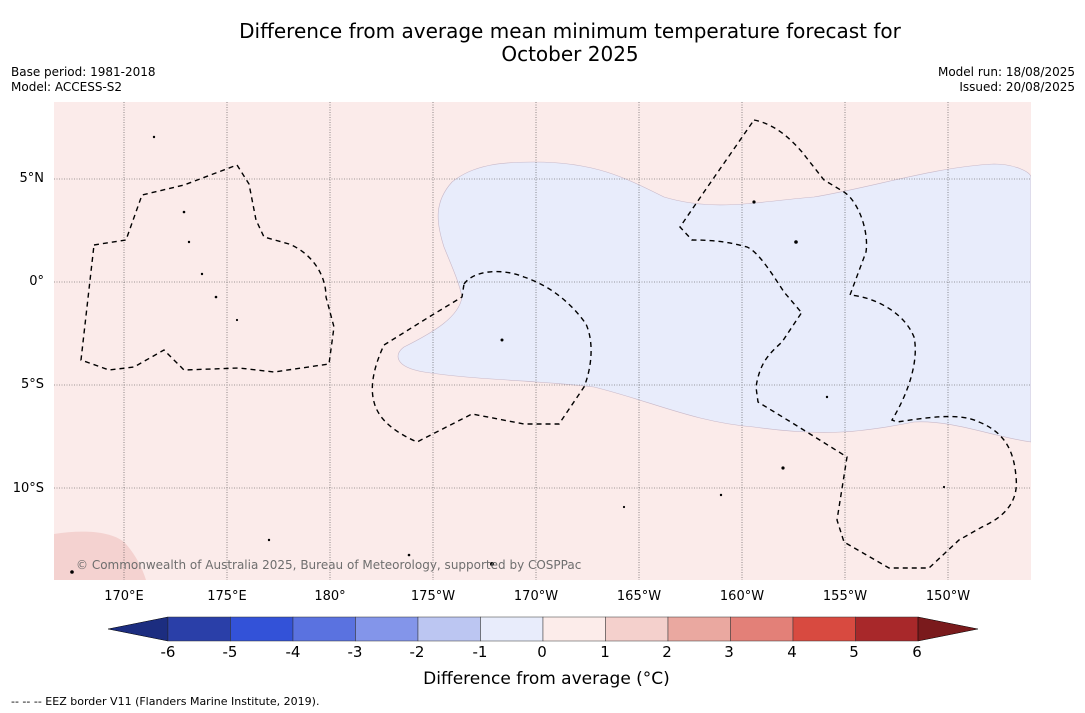 The image size is (1085, 713). What do you see at coordinates (845, 596) in the screenshot?
I see `lon-label-155w: 155°W` at bounding box center [845, 596].